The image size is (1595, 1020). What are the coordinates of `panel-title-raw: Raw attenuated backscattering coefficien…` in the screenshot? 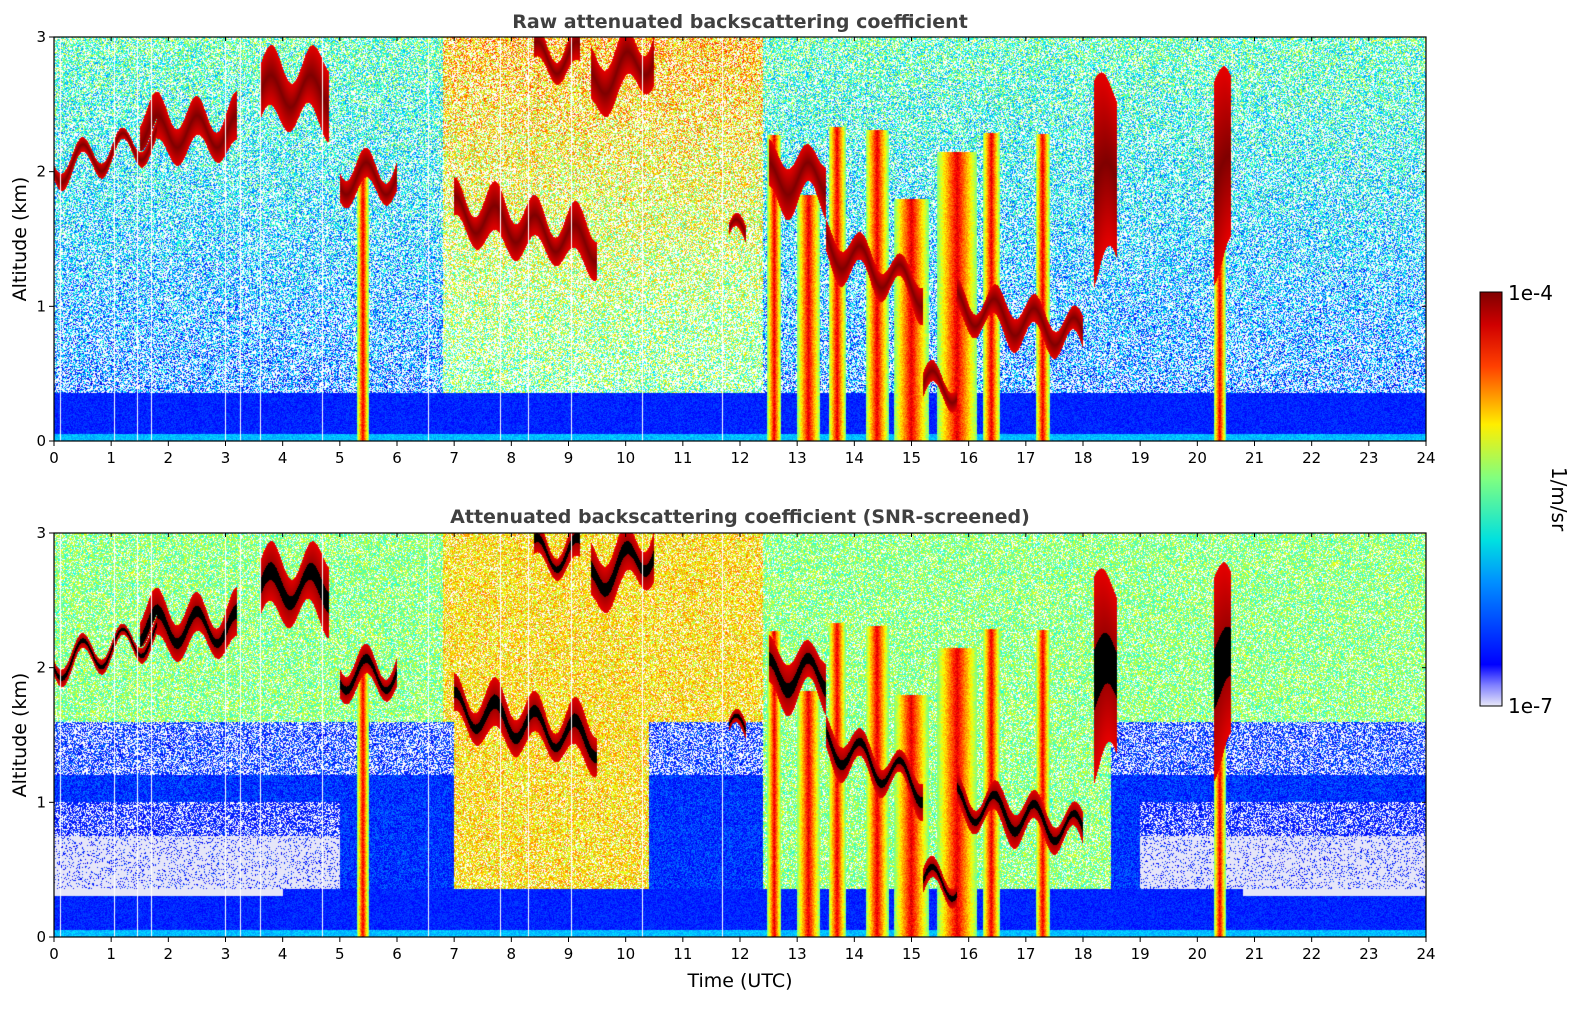 It's located at (740, 22).